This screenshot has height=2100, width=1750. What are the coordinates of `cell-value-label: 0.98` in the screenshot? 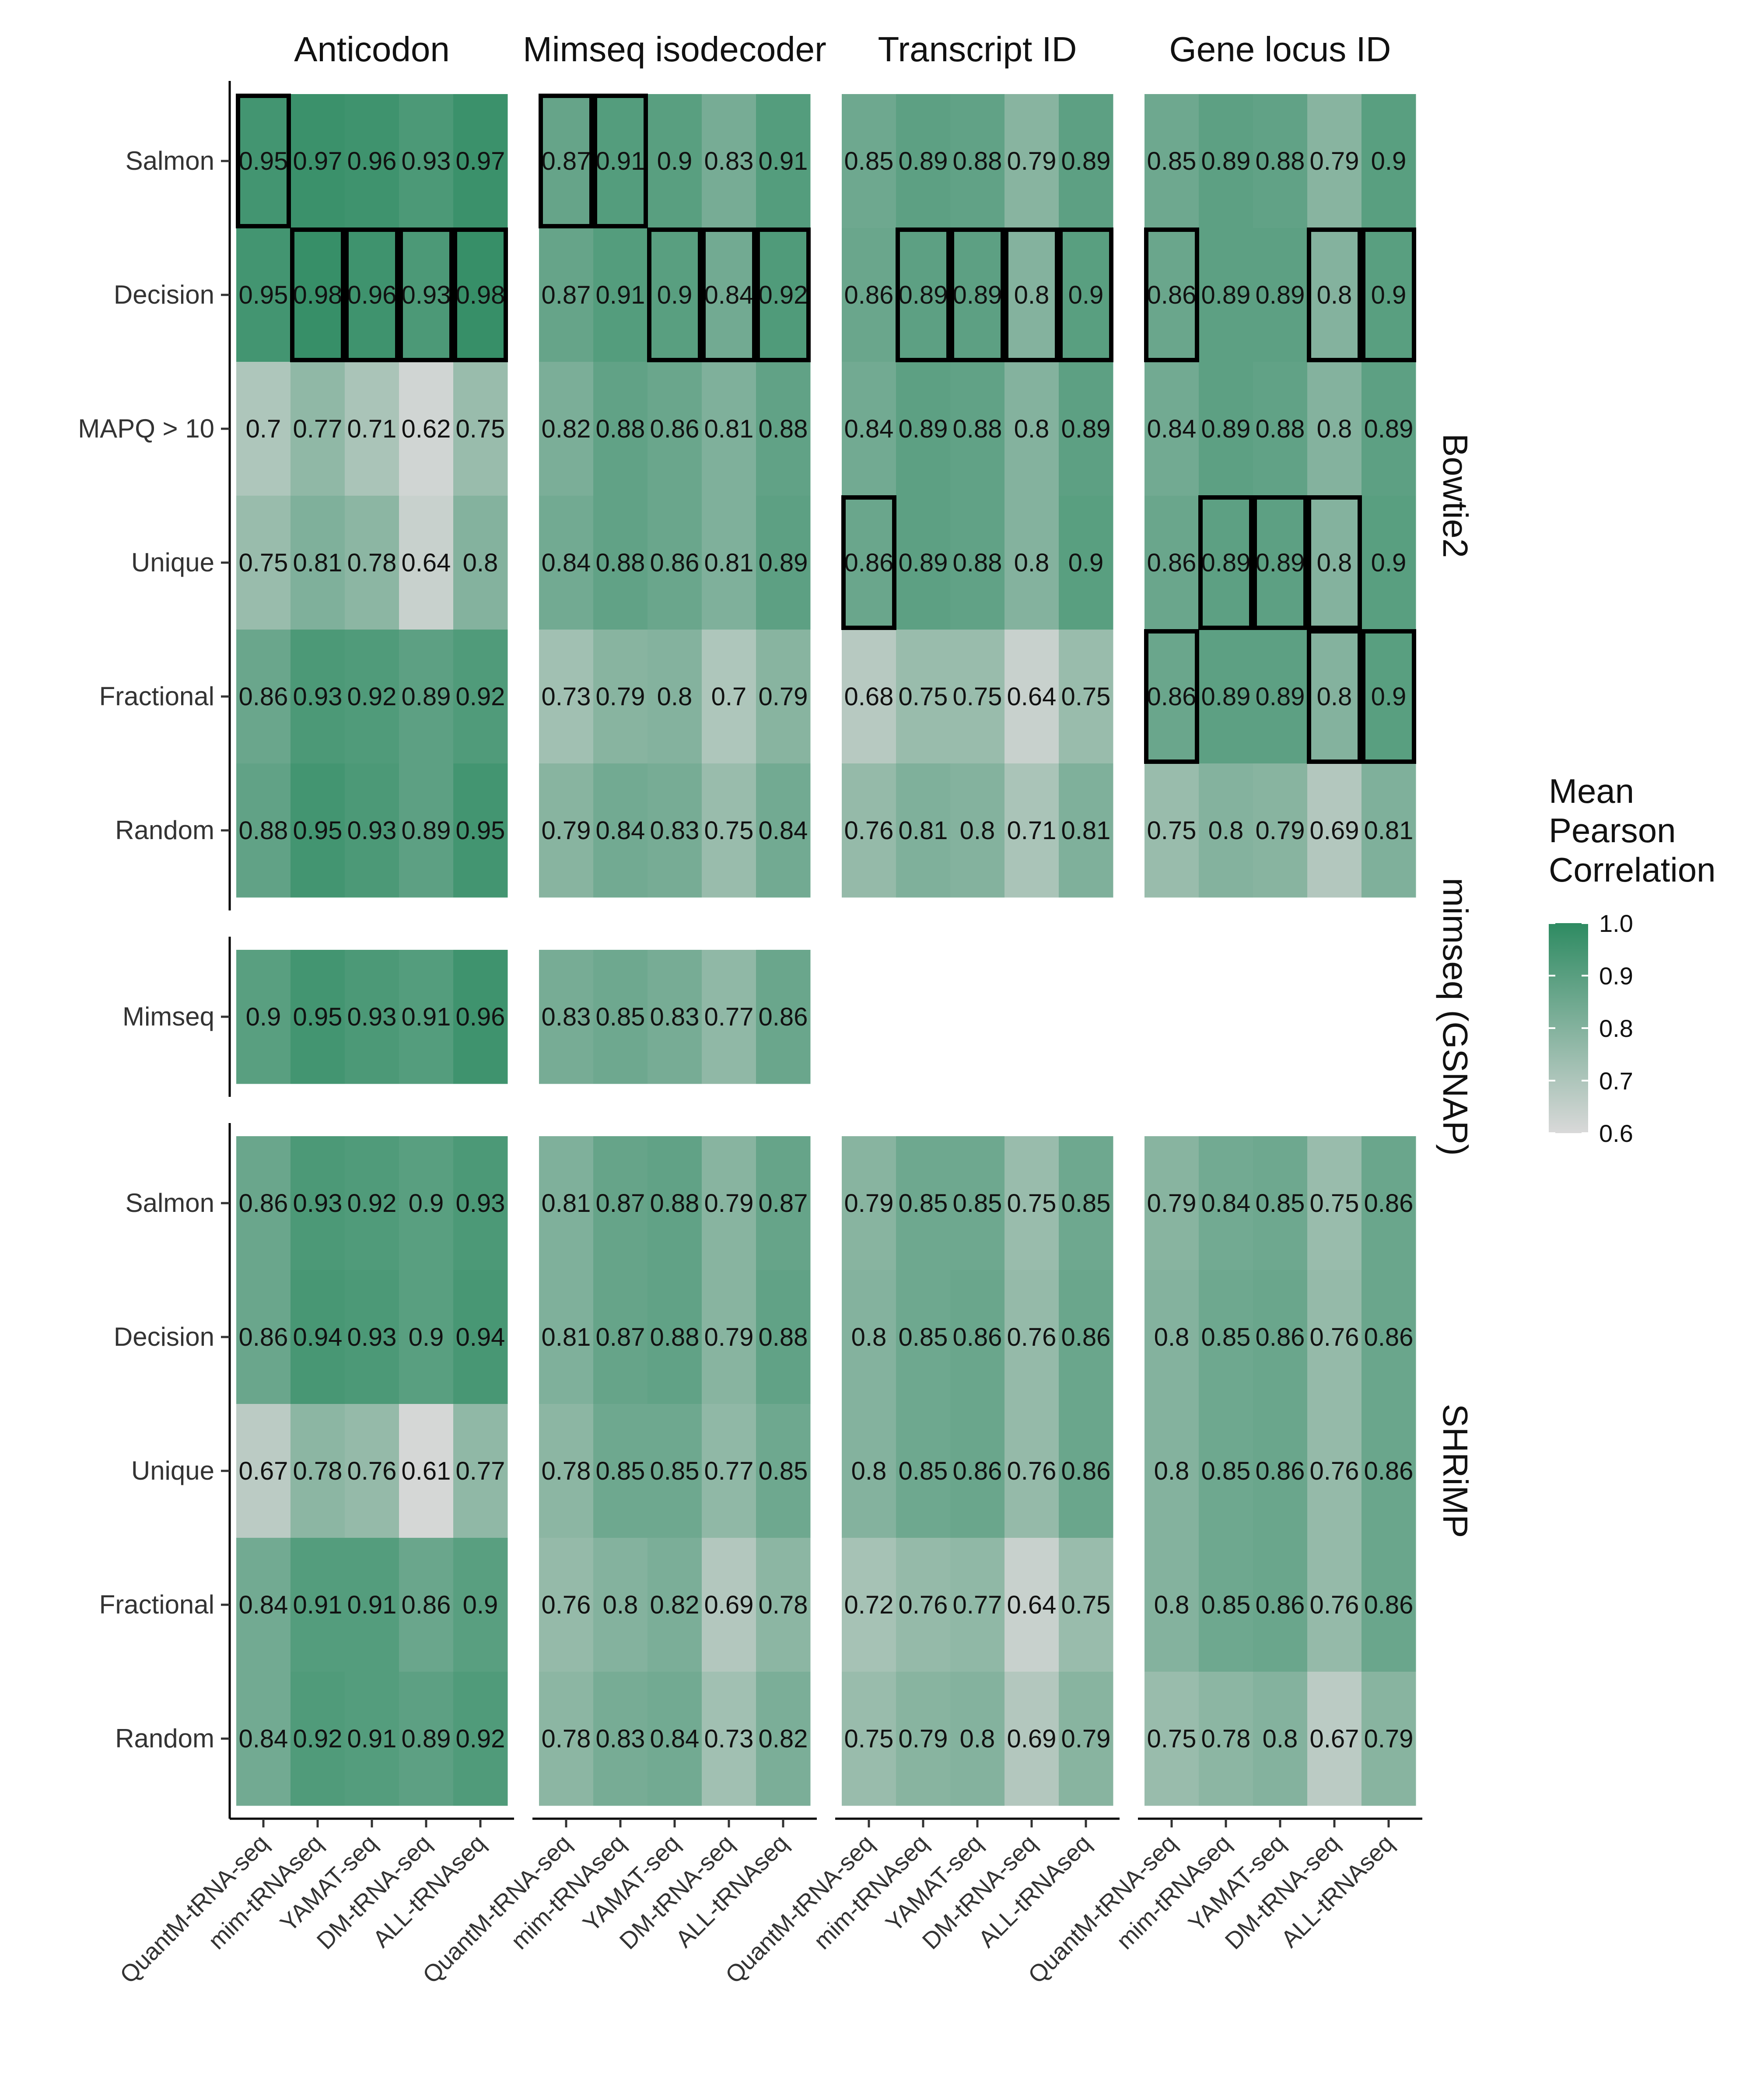 It's located at (318, 295).